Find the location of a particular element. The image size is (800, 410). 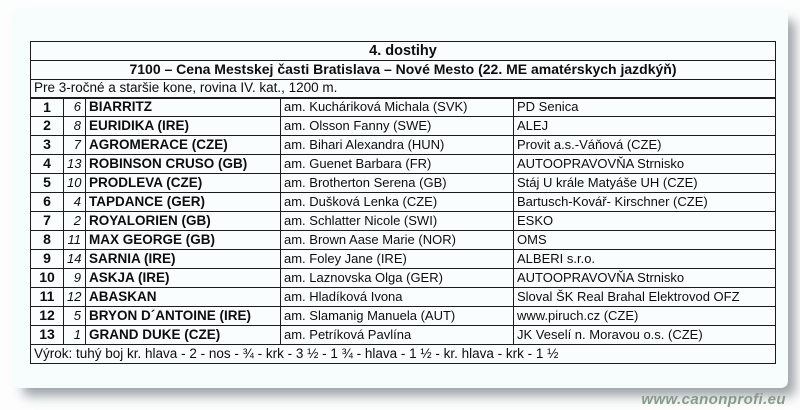

program-number-cell: 11 is located at coordinates (74, 240).